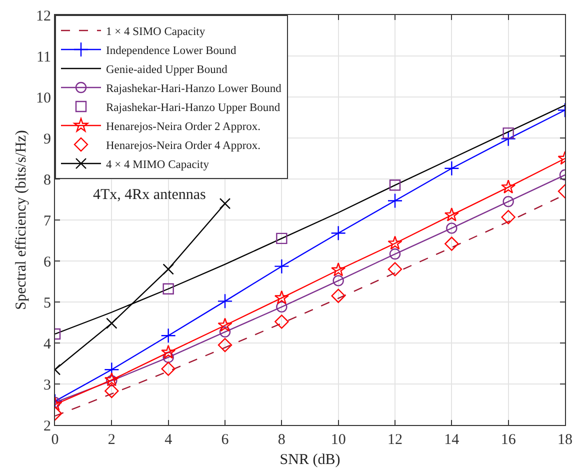 This screenshot has height=475, width=581. I want to click on x-tick-label: 4, so click(168, 440).